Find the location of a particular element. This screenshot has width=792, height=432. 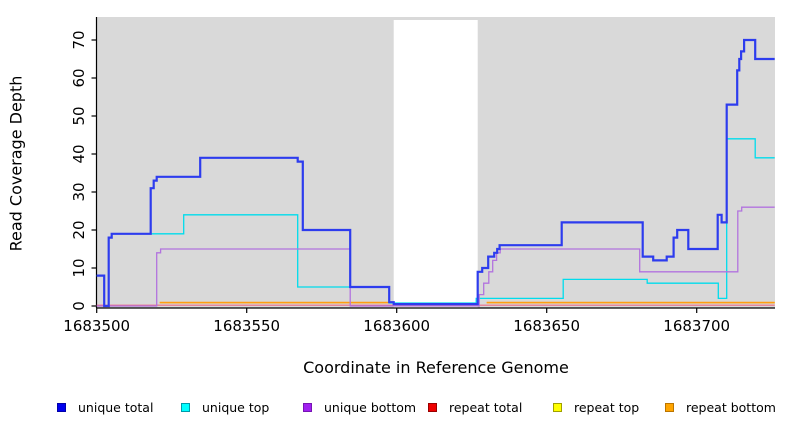

x-tick-label: 1683500 is located at coordinates (96, 326).